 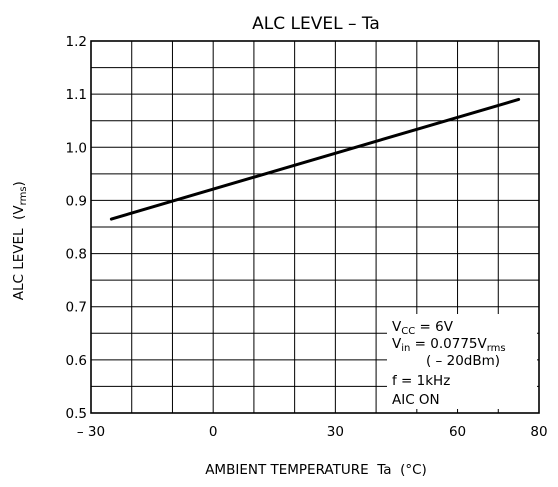 What do you see at coordinates (91, 432) in the screenshot?
I see `x-tick-label: – 30` at bounding box center [91, 432].